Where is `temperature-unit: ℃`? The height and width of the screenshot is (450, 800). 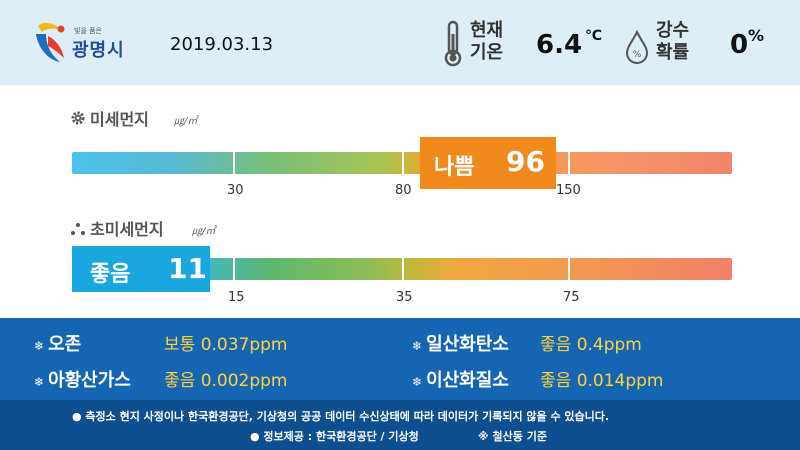 temperature-unit: ℃ is located at coordinates (593, 36).